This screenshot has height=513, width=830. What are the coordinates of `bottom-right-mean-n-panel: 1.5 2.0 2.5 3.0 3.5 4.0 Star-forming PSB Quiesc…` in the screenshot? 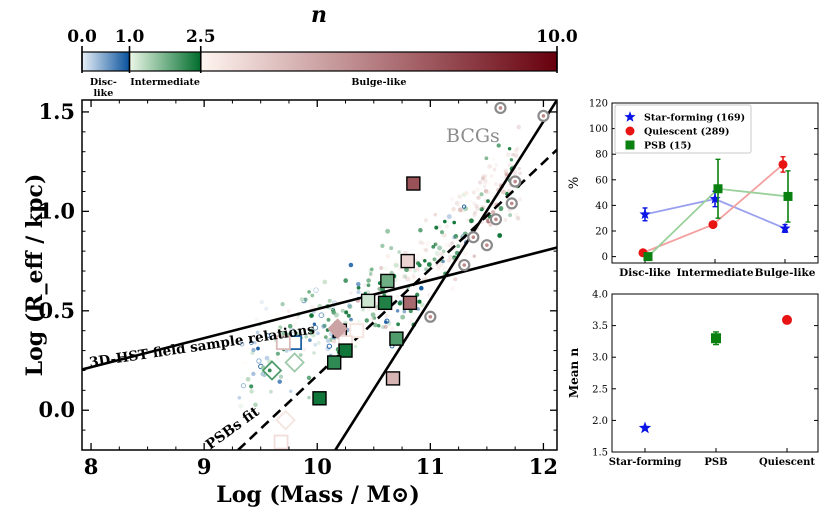 It's located at (693, 379).